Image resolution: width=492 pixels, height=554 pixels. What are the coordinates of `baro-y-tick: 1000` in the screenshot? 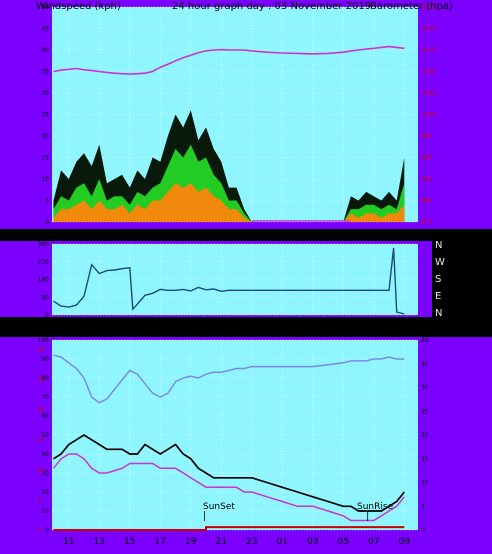 It's located at (428, 115).